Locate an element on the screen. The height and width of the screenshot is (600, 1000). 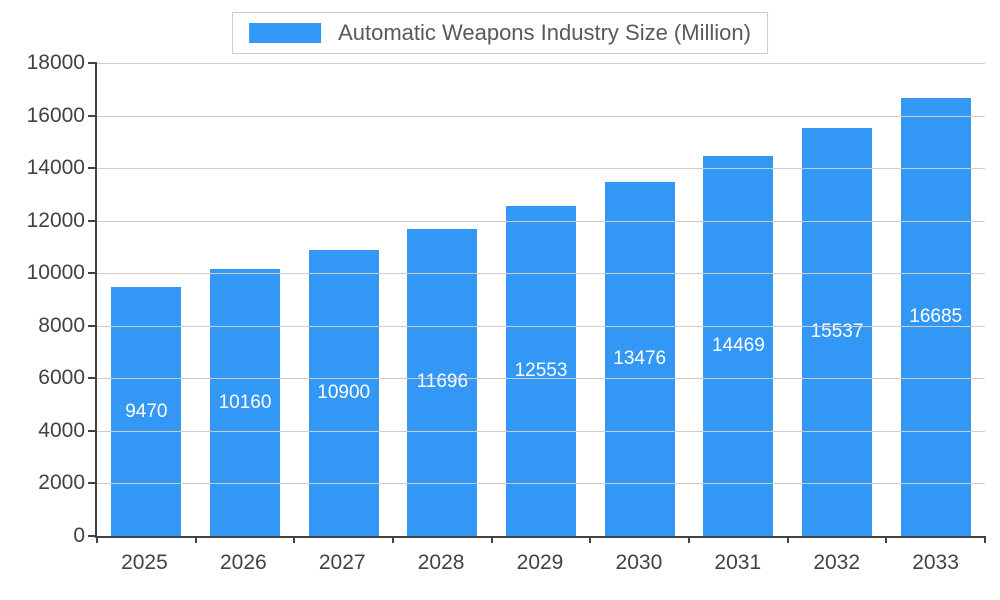
bar: 13476 is located at coordinates (639, 358).